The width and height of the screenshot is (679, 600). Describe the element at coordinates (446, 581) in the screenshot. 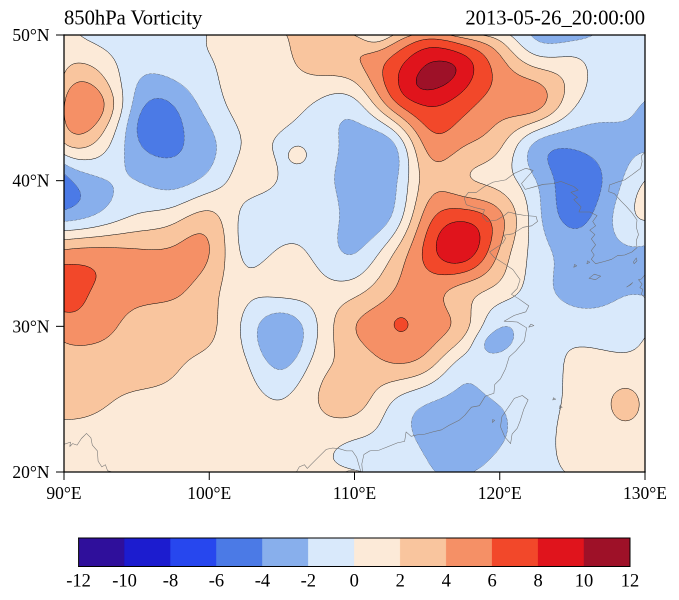

I see `svg-text: 4` at that location.